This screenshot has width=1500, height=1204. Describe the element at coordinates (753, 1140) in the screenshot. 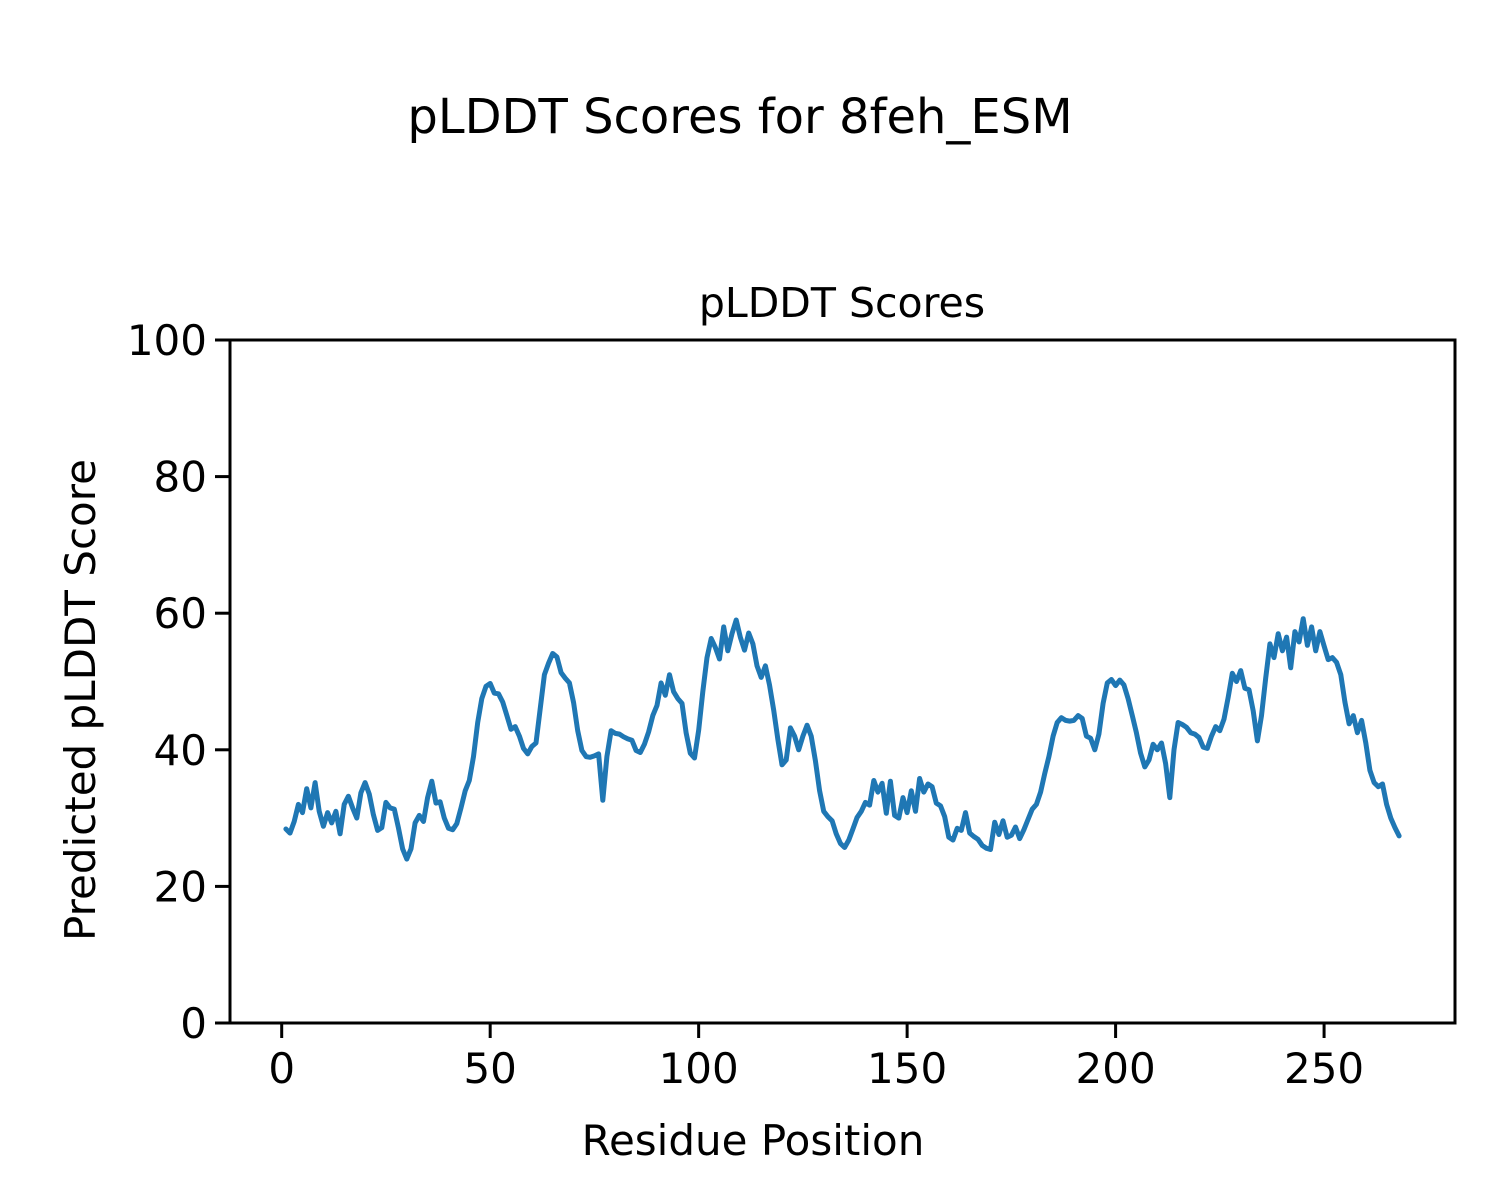

I see `x-axis-label: Residue Position` at that location.